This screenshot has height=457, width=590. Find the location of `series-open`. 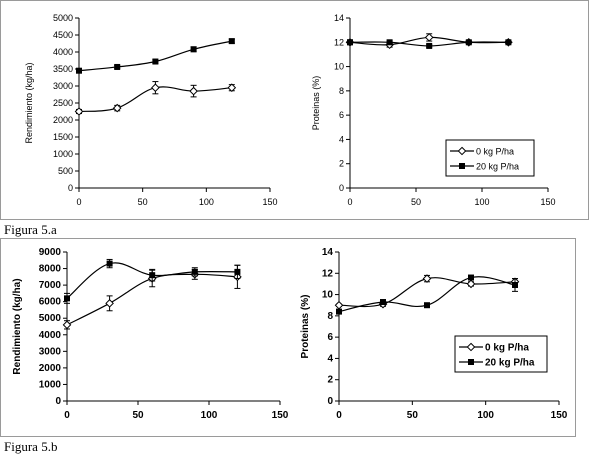

series-open is located at coordinates (155, 98).